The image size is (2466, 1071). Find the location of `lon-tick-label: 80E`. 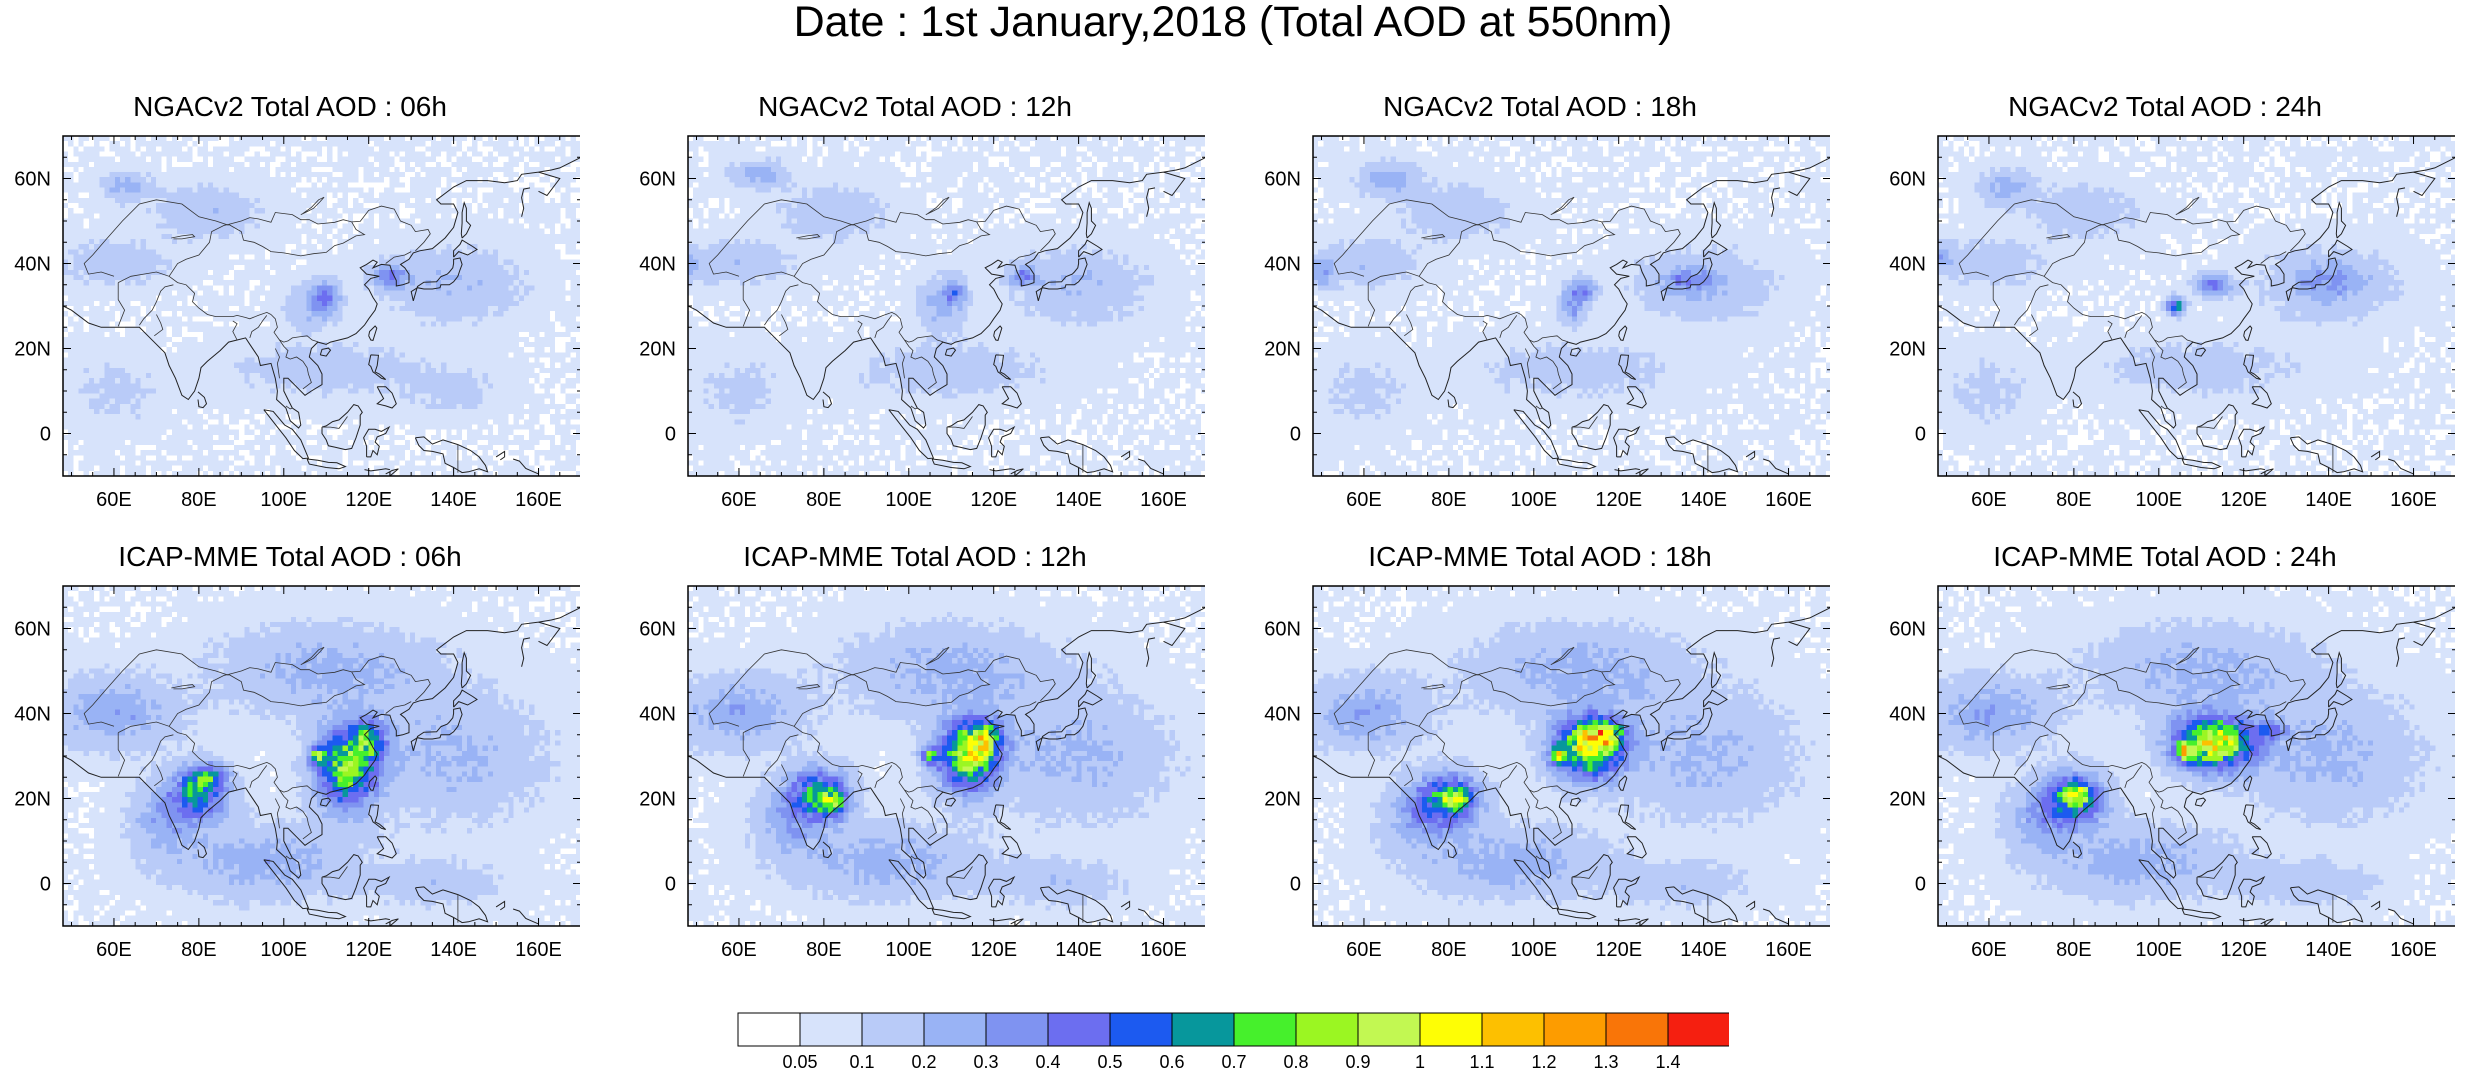

lon-tick-label: 80E is located at coordinates (824, 950).